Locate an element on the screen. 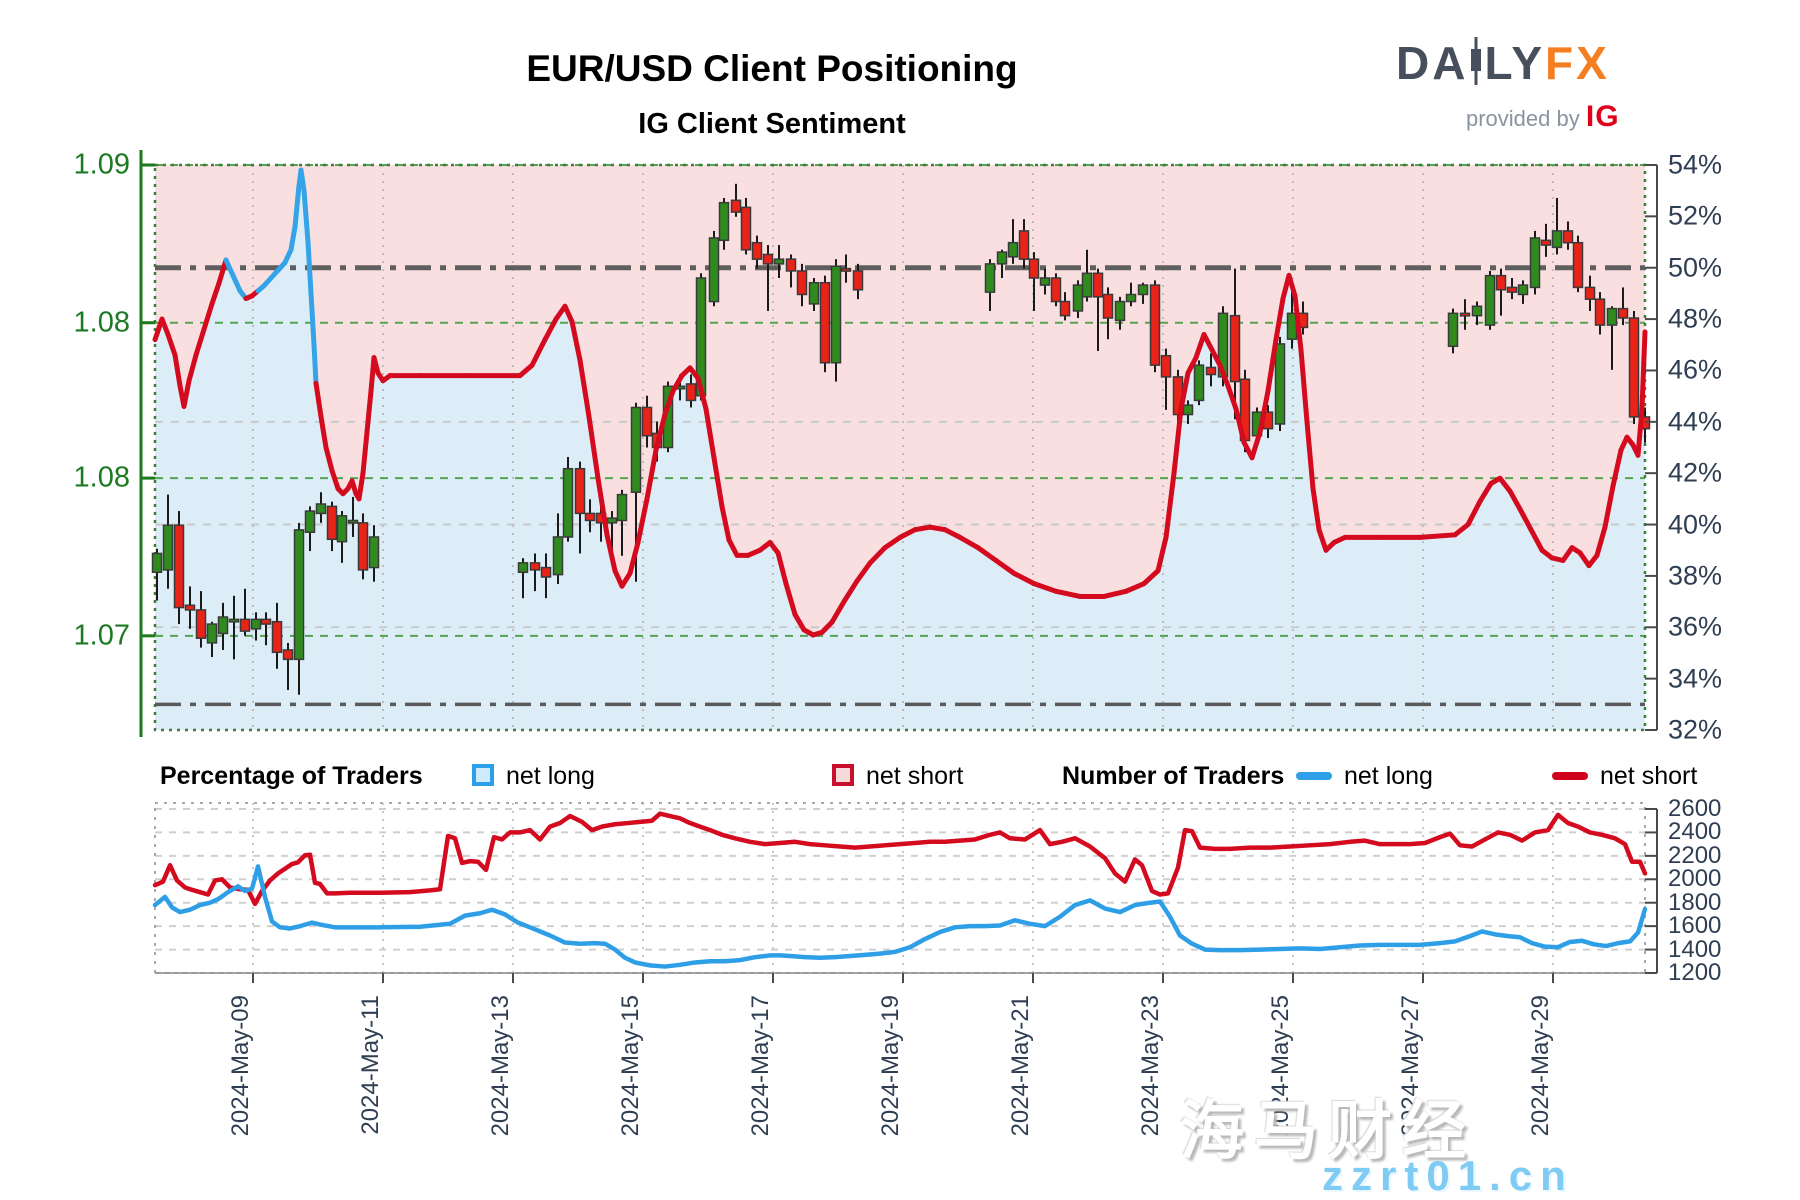 The height and width of the screenshot is (1200, 1800). count-axis-label: 1200 is located at coordinates (1695, 972).